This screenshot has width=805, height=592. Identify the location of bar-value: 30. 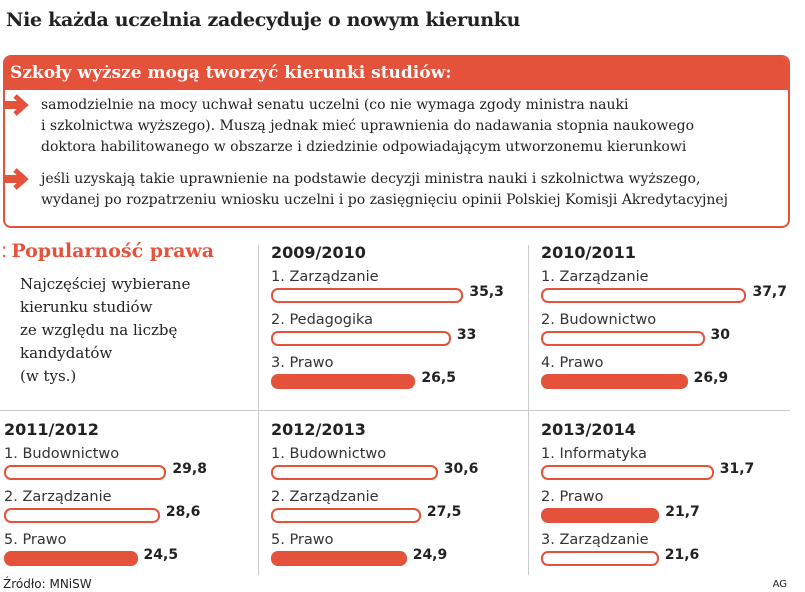
(720, 335).